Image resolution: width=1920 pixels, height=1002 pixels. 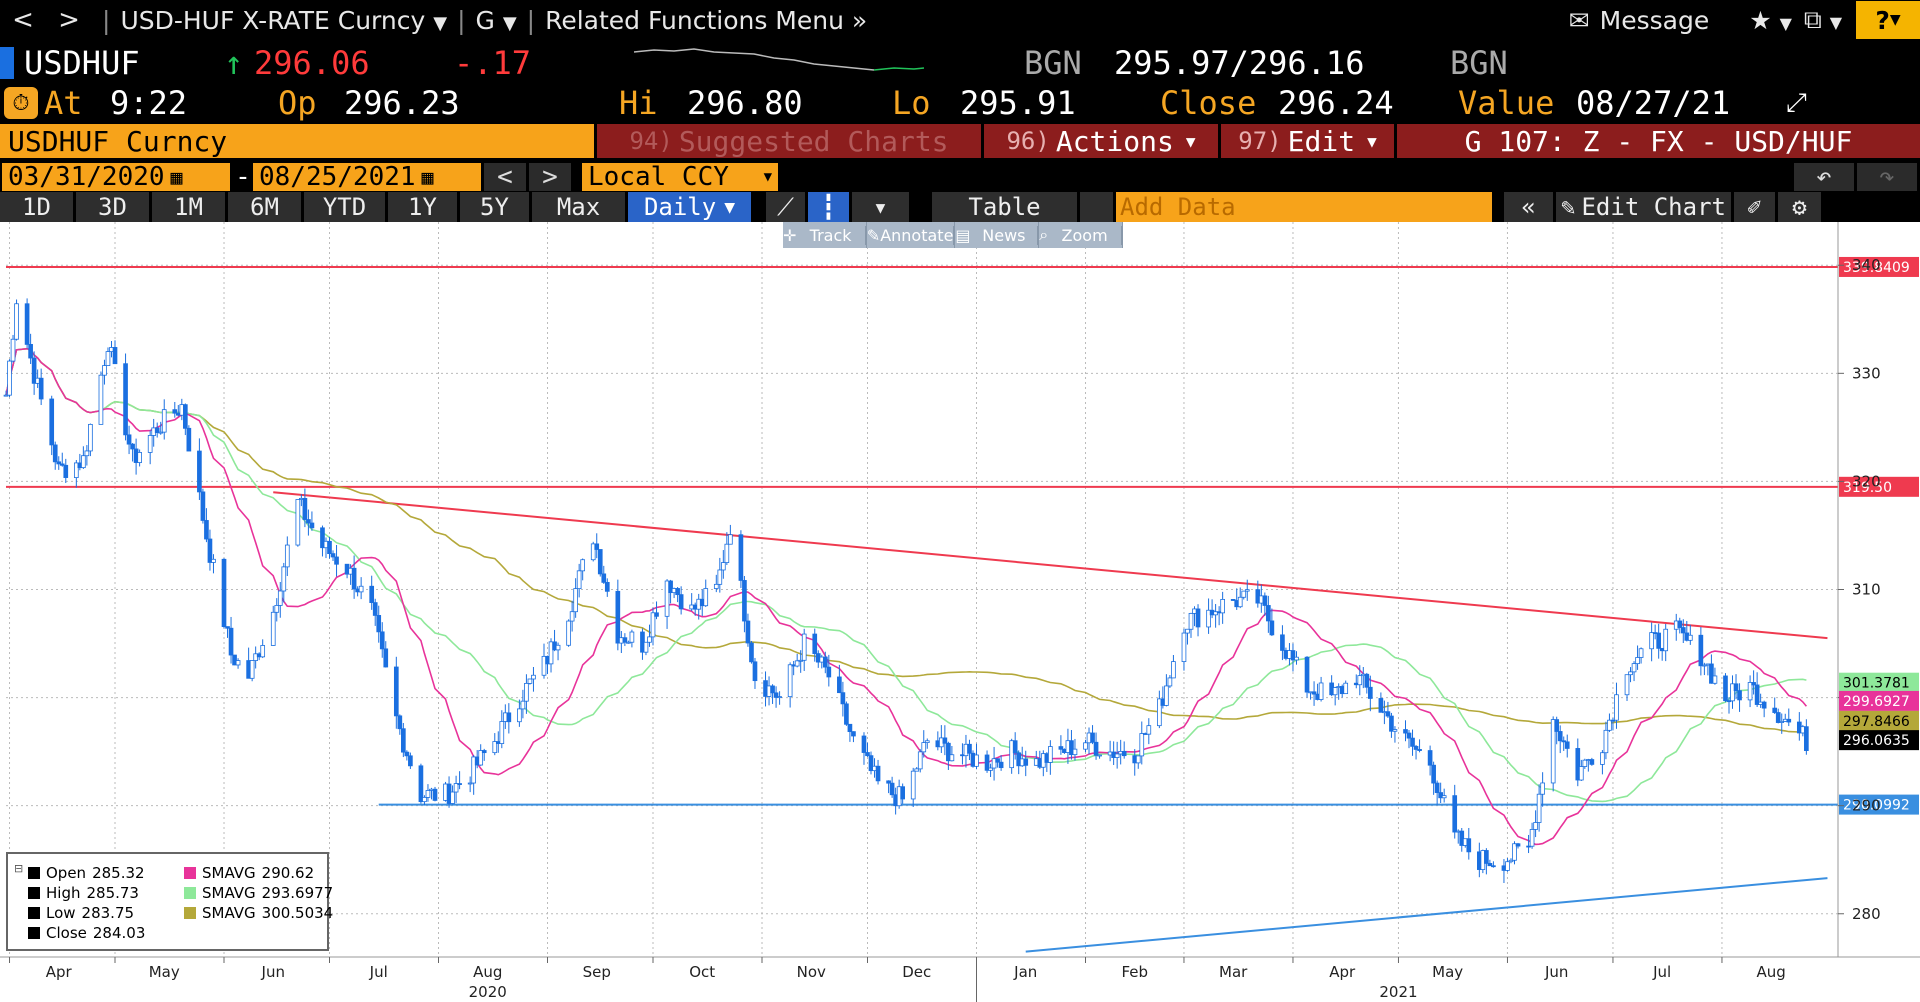 What do you see at coordinates (258, 913) in the screenshot?
I see `legend-sma3: SMAVG 300.5034` at bounding box center [258, 913].